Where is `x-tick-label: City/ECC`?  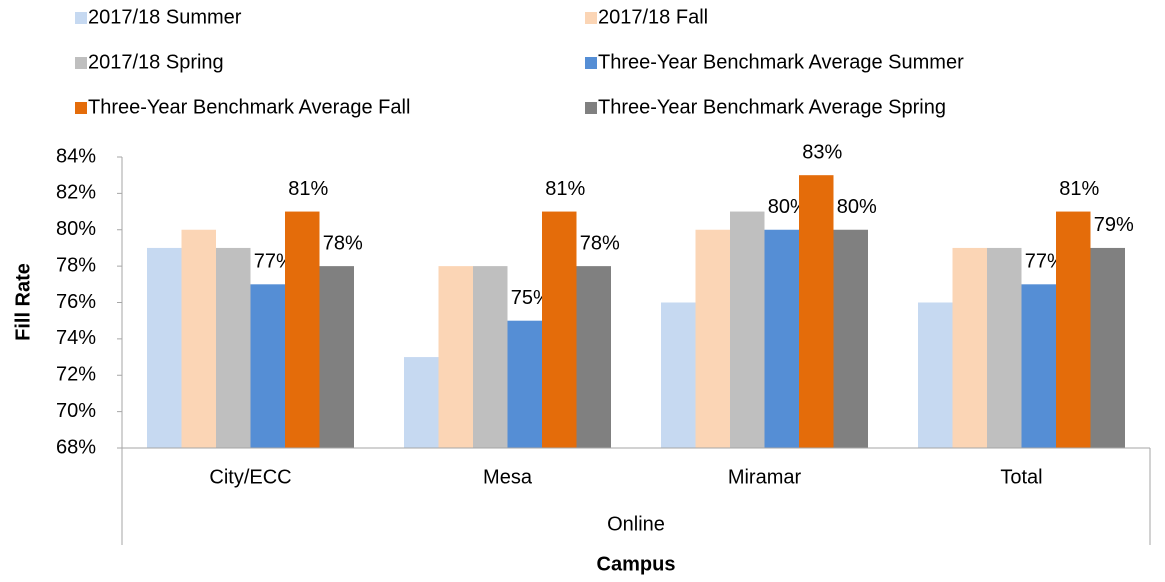
x-tick-label: City/ECC is located at coordinates (250, 477).